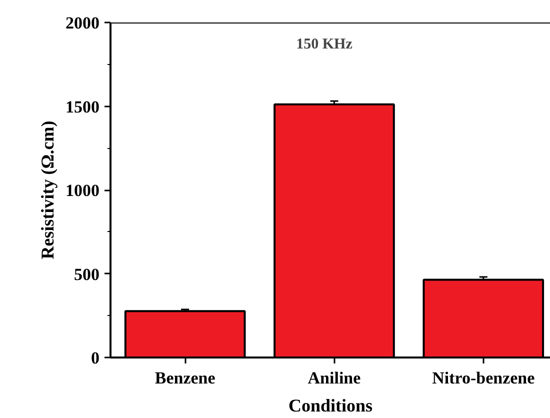 The height and width of the screenshot is (418, 550). Describe the element at coordinates (87, 274) in the screenshot. I see `y-tick-label: 500` at that location.